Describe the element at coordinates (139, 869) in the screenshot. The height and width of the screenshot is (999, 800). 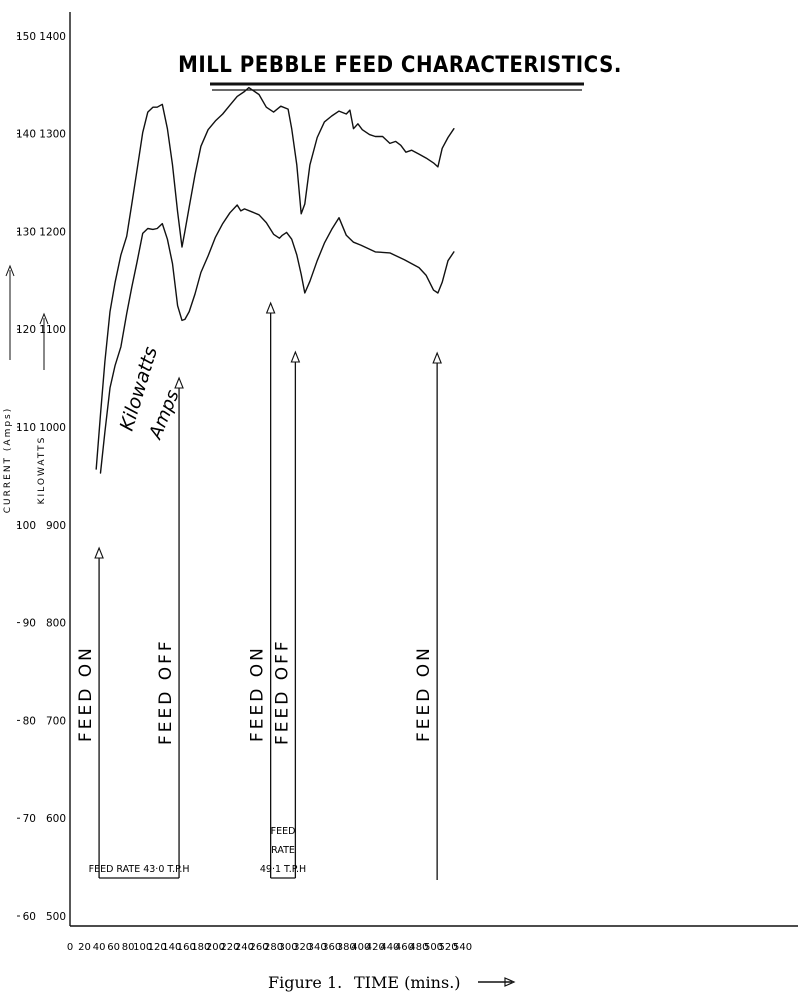
I see `feed-rate-text: FEED RATE 43·0 T.P.H` at that location.